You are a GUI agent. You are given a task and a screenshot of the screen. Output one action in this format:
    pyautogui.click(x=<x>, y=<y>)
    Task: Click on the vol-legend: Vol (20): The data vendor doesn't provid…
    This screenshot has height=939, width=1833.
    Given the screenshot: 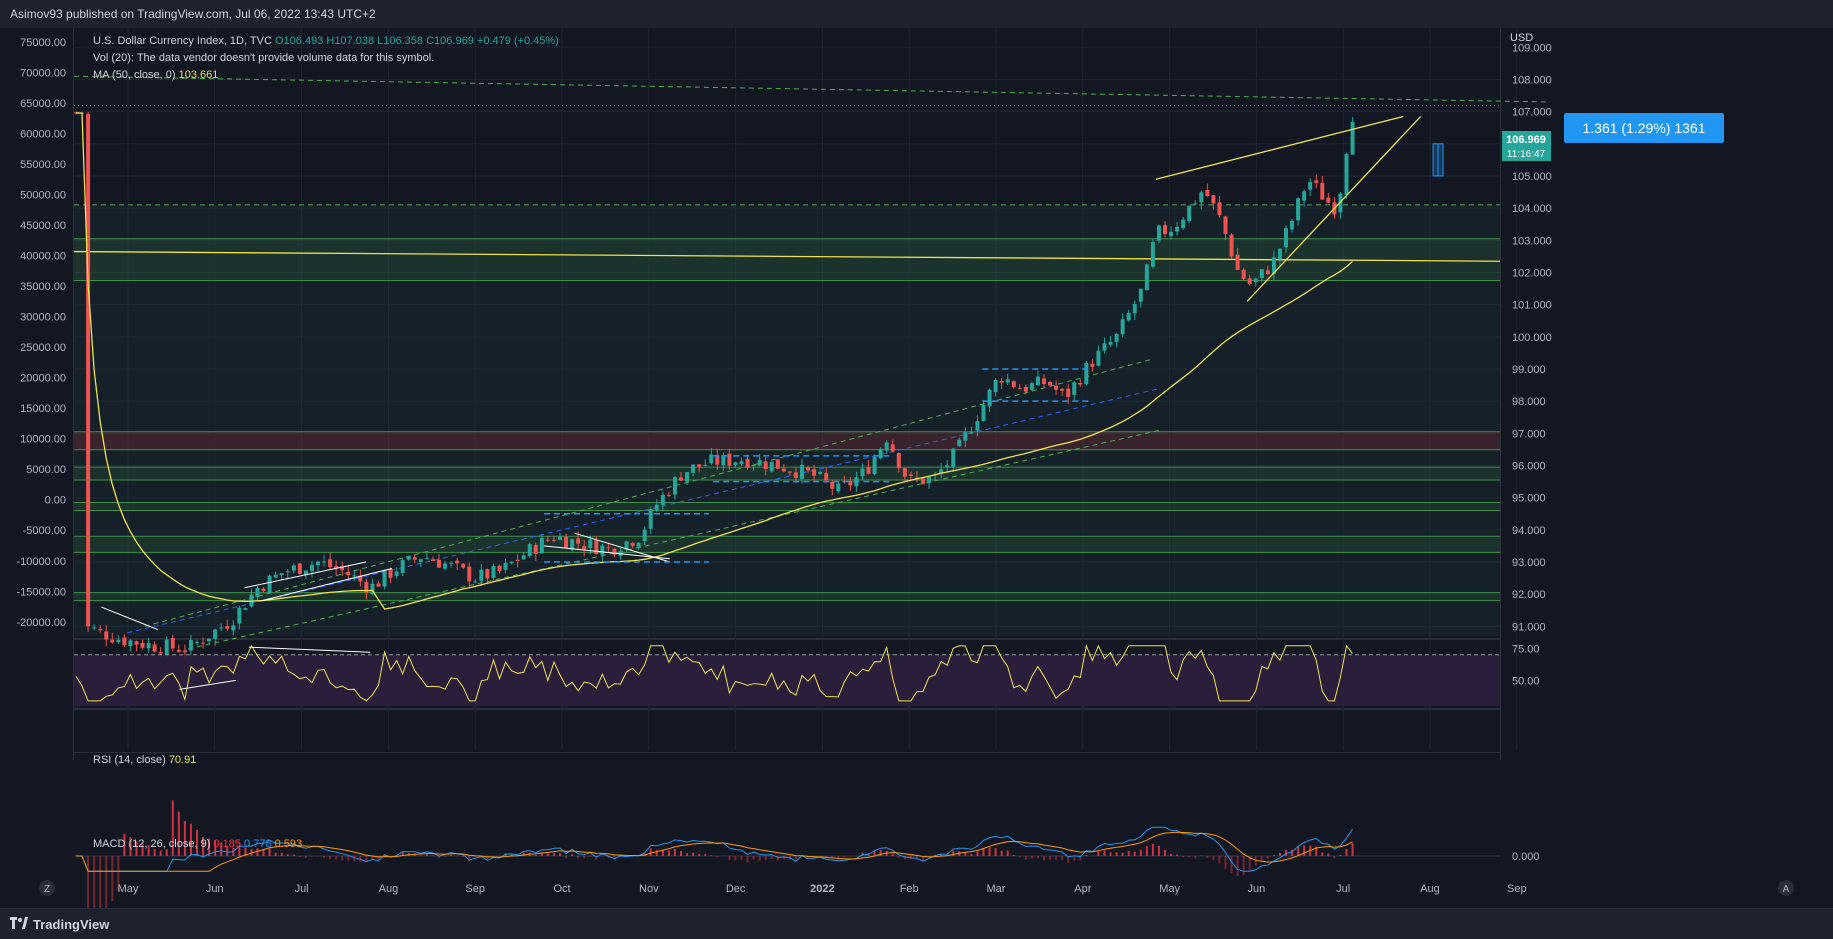 What is the action you would take?
    pyautogui.click(x=263, y=58)
    